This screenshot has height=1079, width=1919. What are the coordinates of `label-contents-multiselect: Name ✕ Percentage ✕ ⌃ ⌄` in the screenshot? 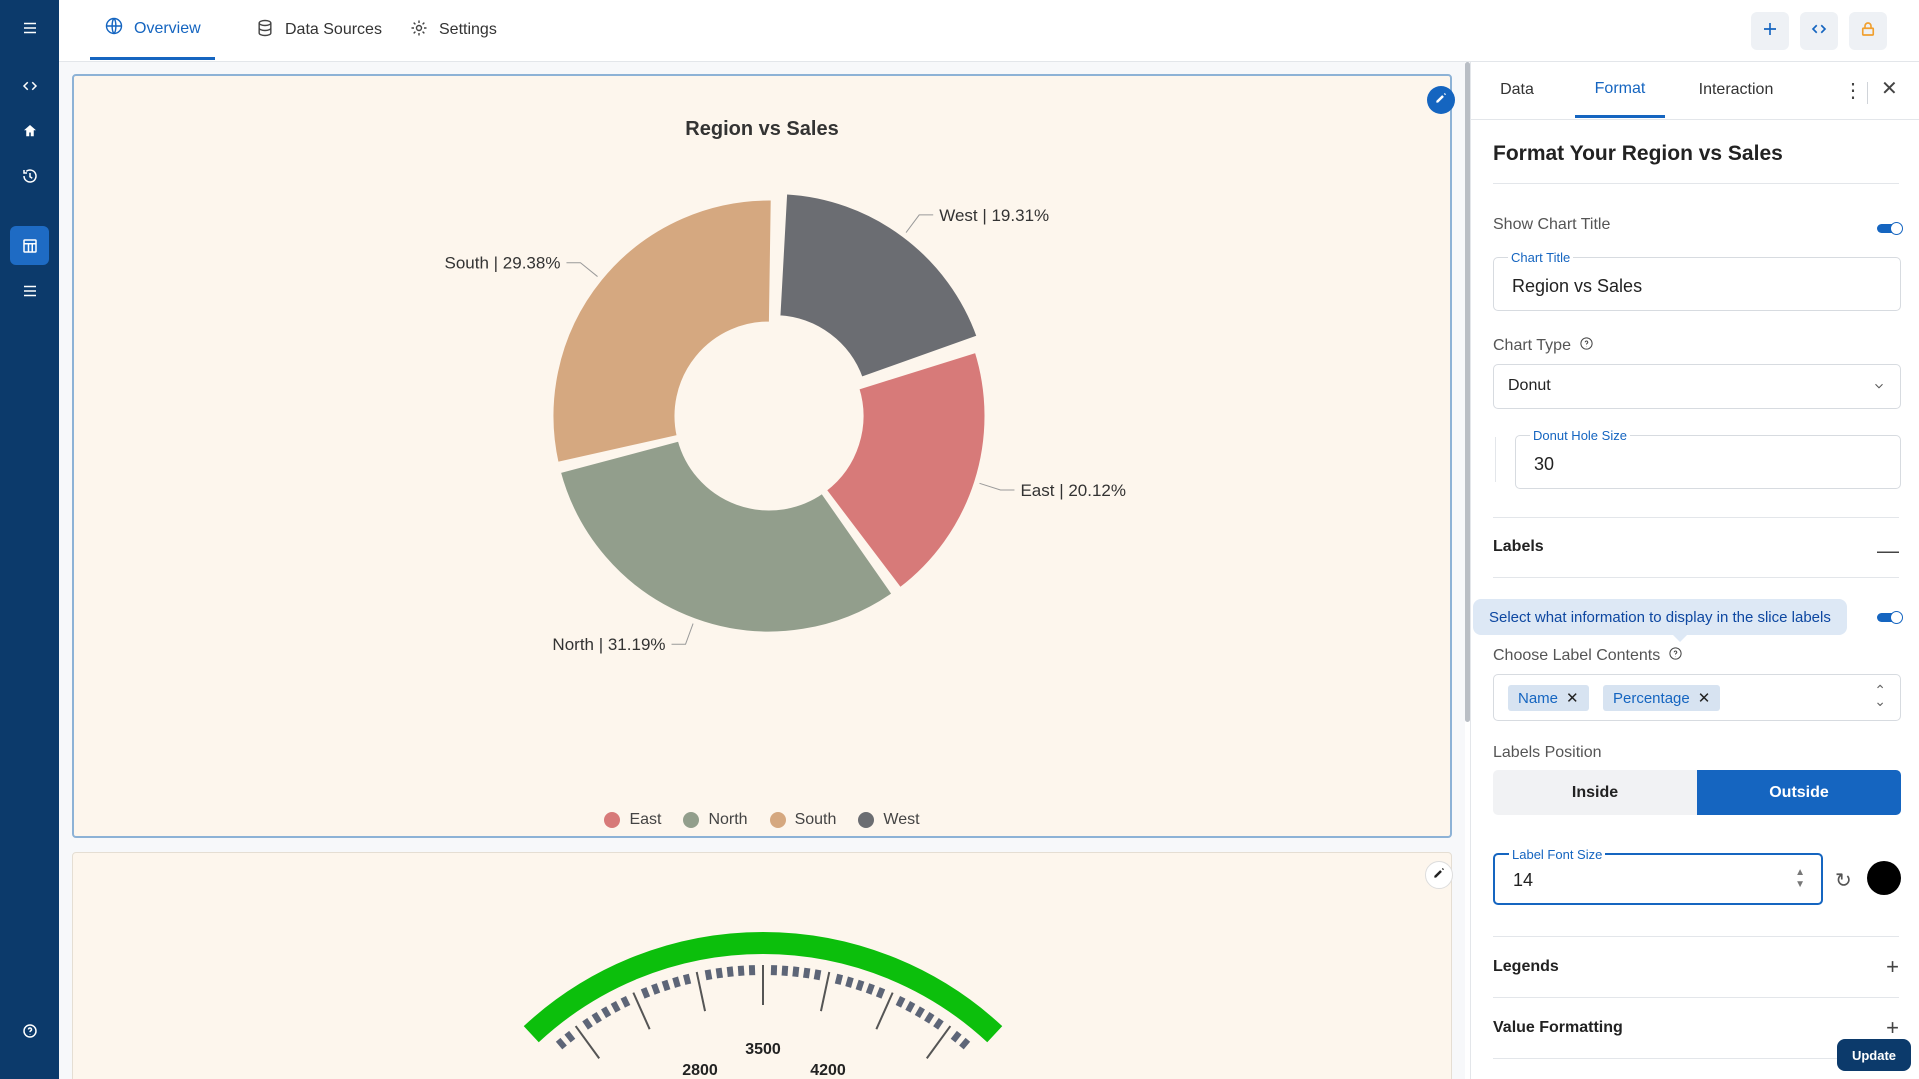 It's located at (1697, 697).